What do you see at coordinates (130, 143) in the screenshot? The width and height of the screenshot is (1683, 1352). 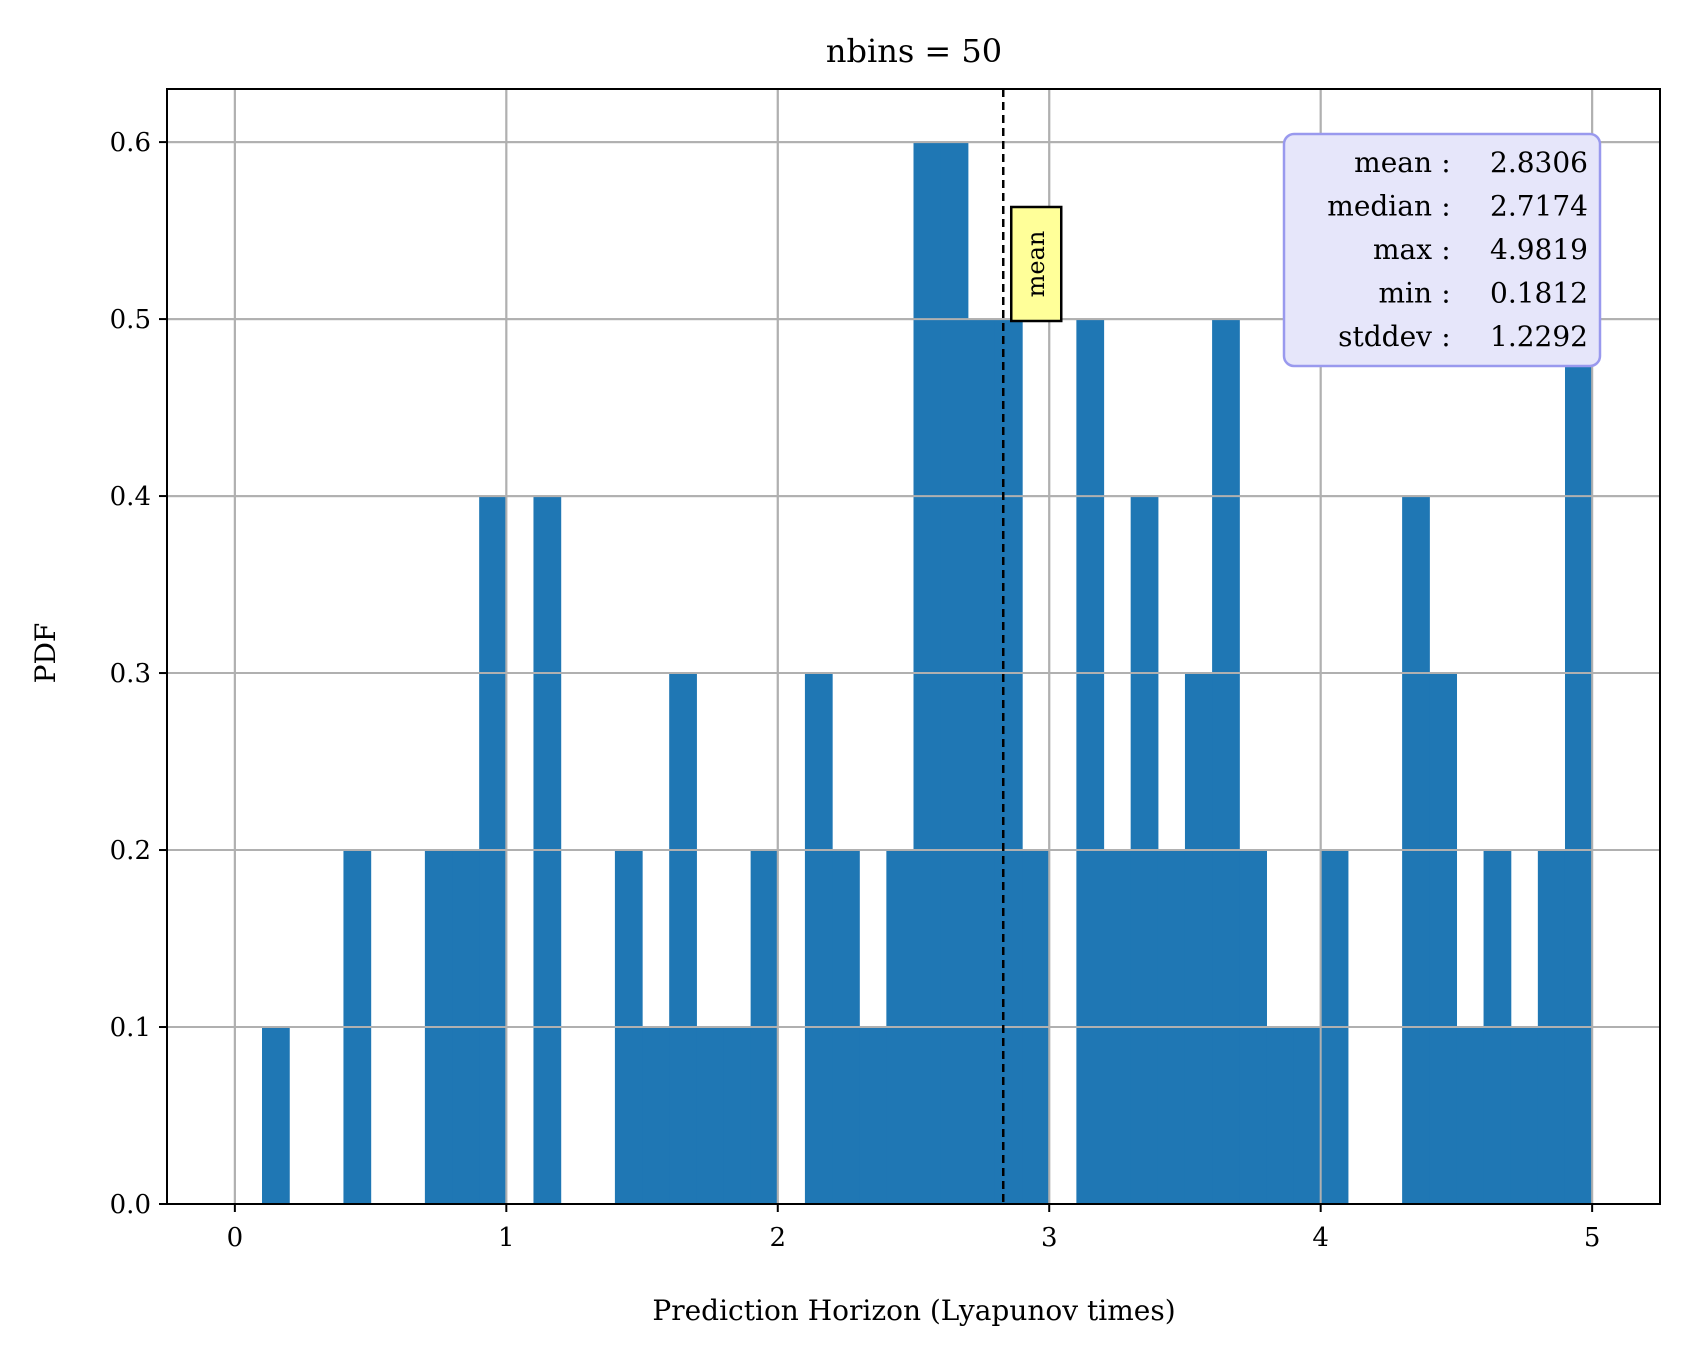 I see `y-tick-label: 0.6` at bounding box center [130, 143].